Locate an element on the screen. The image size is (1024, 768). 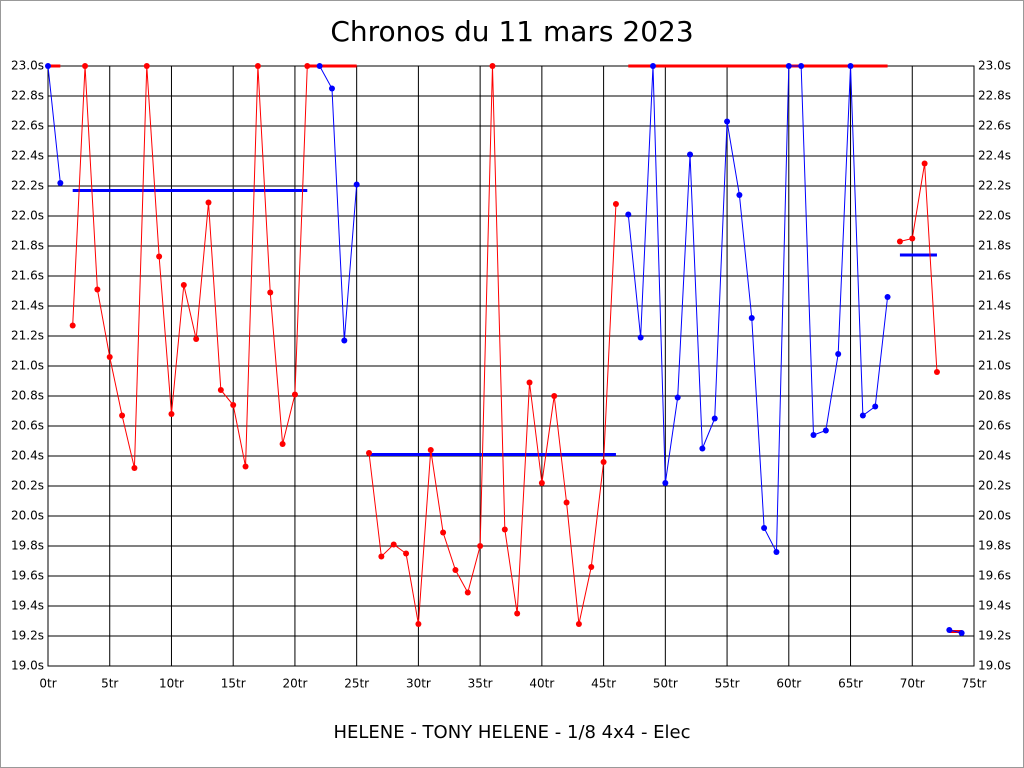
x-tick-label: 35tr is located at coordinates (480, 684).